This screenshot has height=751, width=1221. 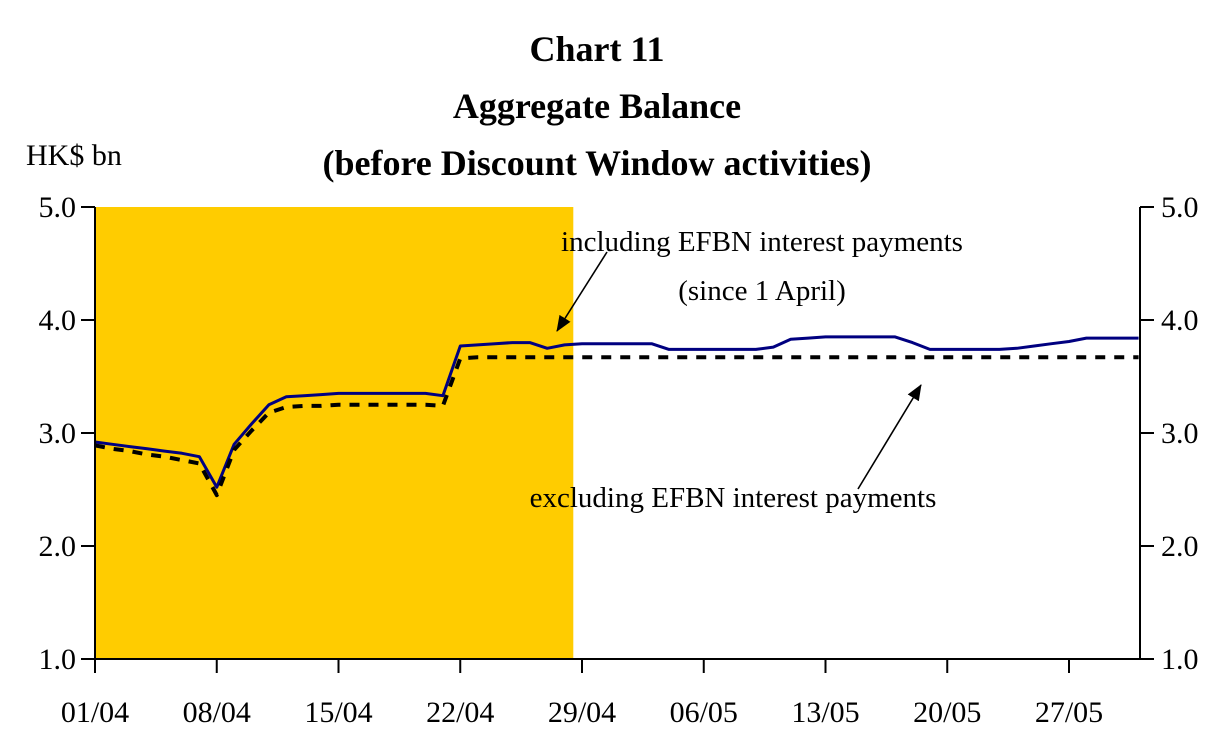 What do you see at coordinates (1069, 712) in the screenshot?
I see `x-axis-tick-label: 27/05` at bounding box center [1069, 712].